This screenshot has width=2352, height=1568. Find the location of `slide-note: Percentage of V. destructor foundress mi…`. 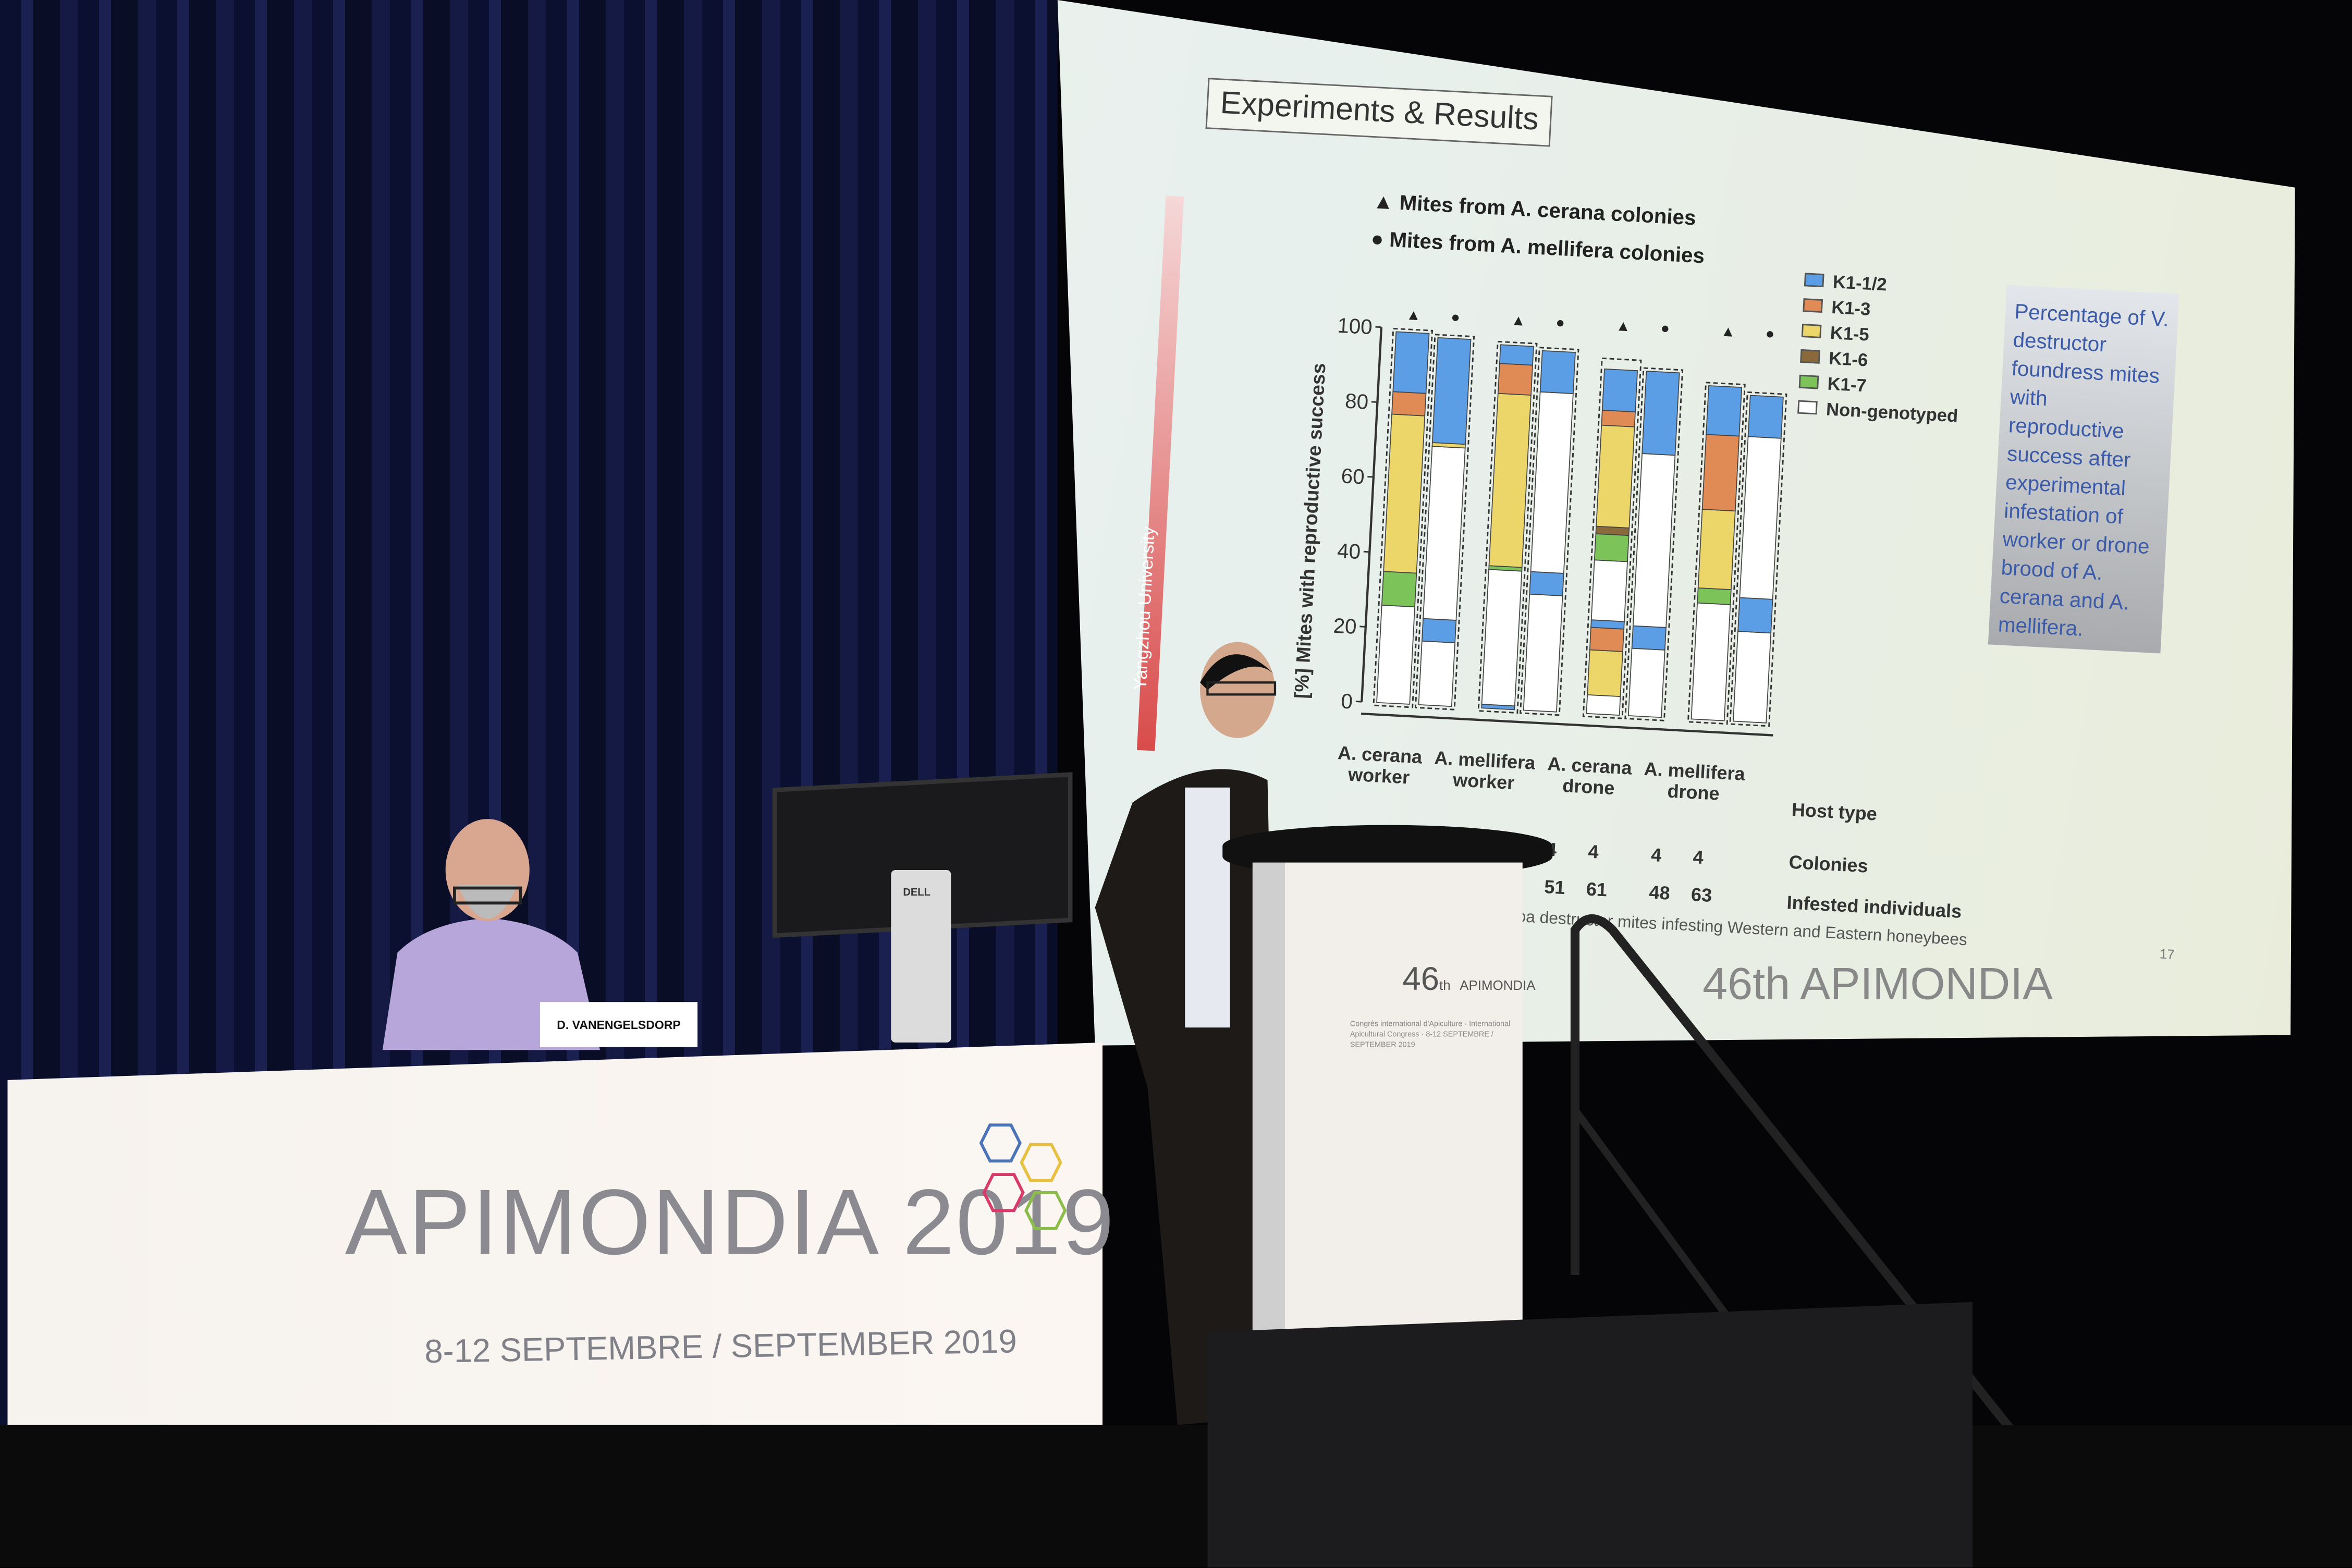

slide-note: Percentage of V. destructor foundress mi… is located at coordinates (2083, 469).